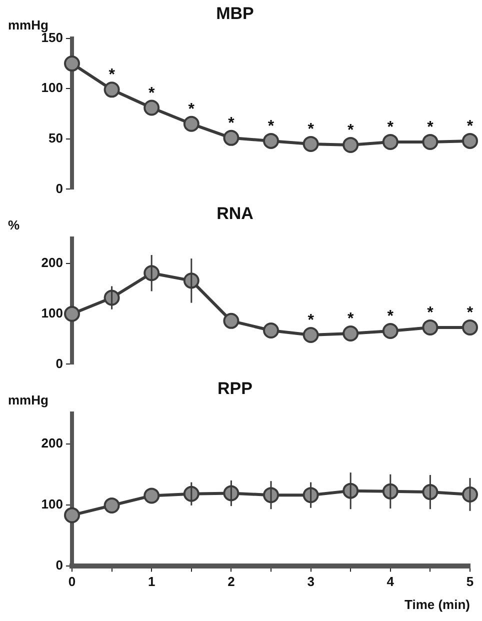 The height and width of the screenshot is (621, 482). I want to click on x-axis-title: Time (min), so click(437, 604).